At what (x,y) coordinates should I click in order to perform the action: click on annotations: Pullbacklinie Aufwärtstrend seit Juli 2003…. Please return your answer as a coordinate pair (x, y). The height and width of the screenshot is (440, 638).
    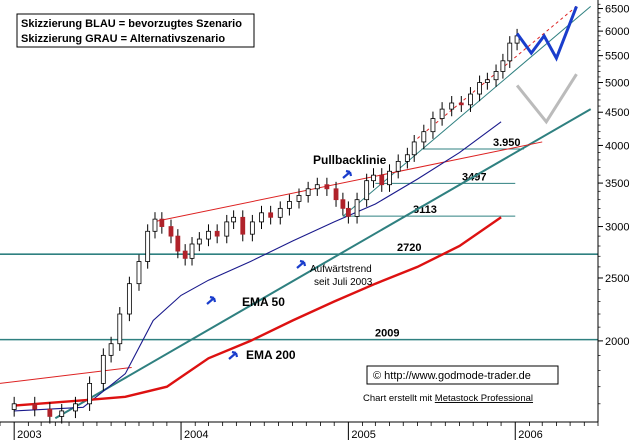
    Looking at the image, I should click on (314, 257).